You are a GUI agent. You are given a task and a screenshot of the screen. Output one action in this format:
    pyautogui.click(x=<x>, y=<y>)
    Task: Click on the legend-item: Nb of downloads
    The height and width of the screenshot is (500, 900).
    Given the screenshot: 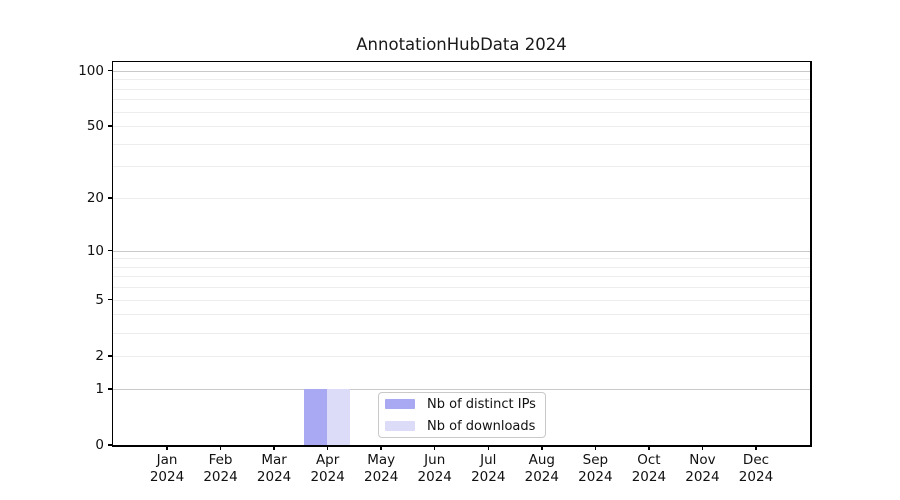 What is the action you would take?
    pyautogui.click(x=465, y=426)
    